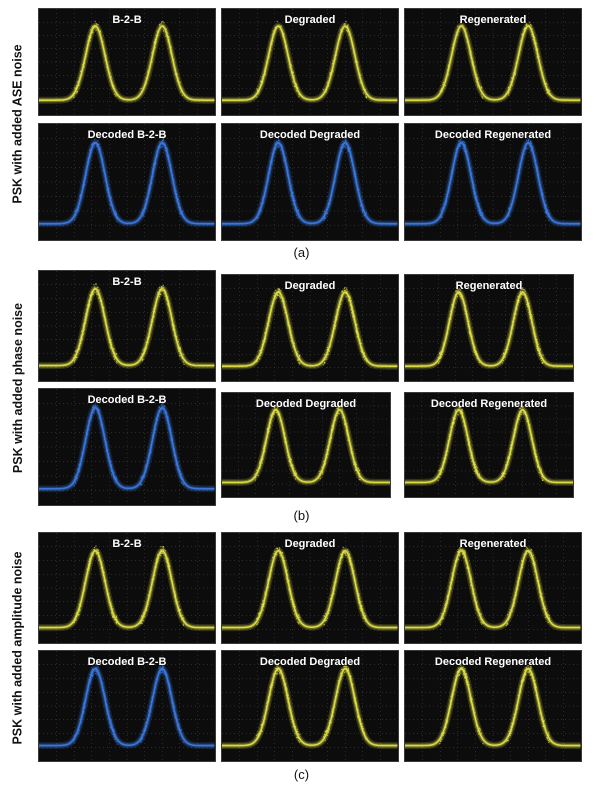 The height and width of the screenshot is (792, 603). Describe the element at coordinates (489, 404) in the screenshot. I see `panel-title: Decoded Regenerated` at that location.